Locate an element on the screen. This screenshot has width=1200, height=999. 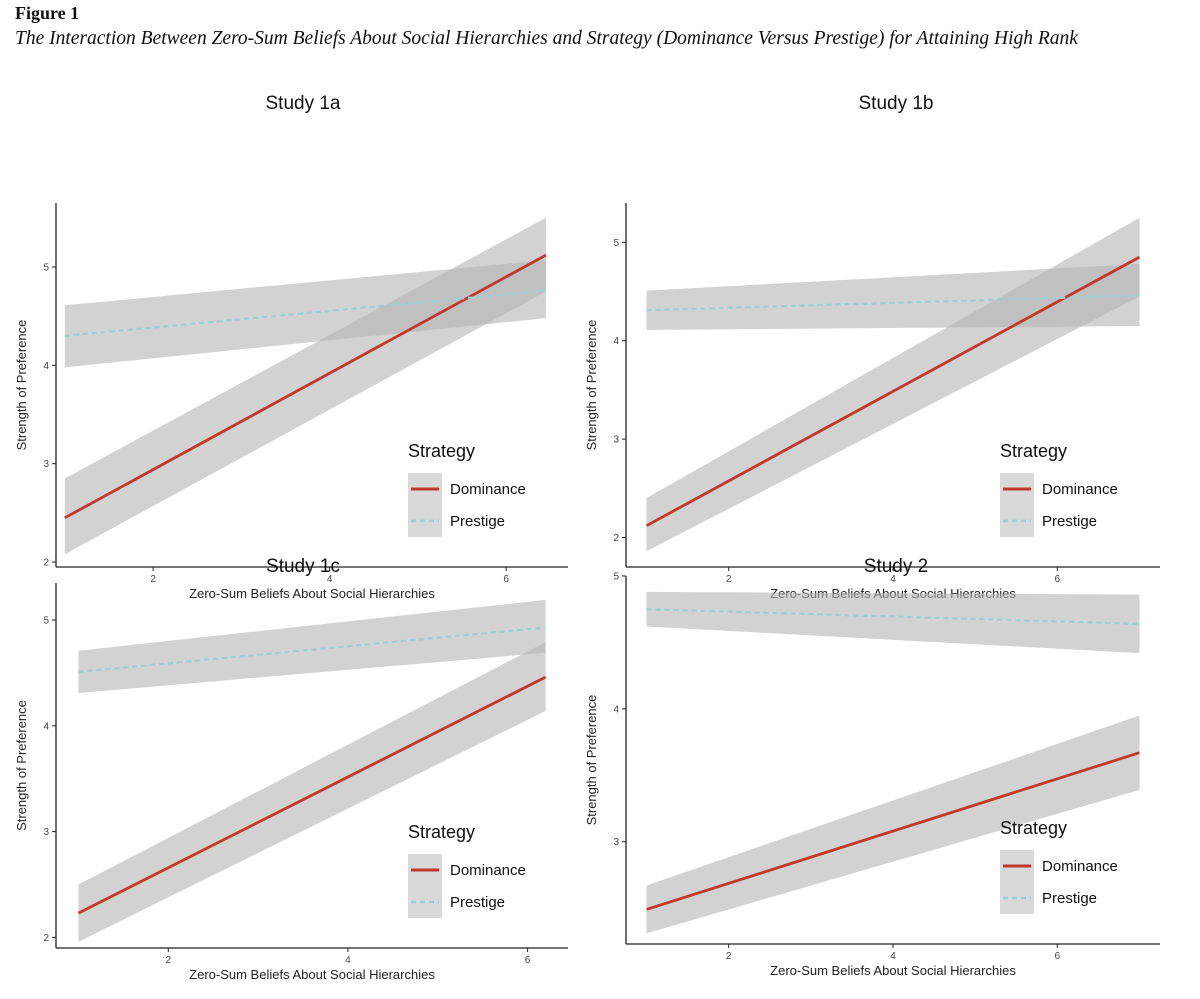
chart-title: Study 1b is located at coordinates (896, 103).